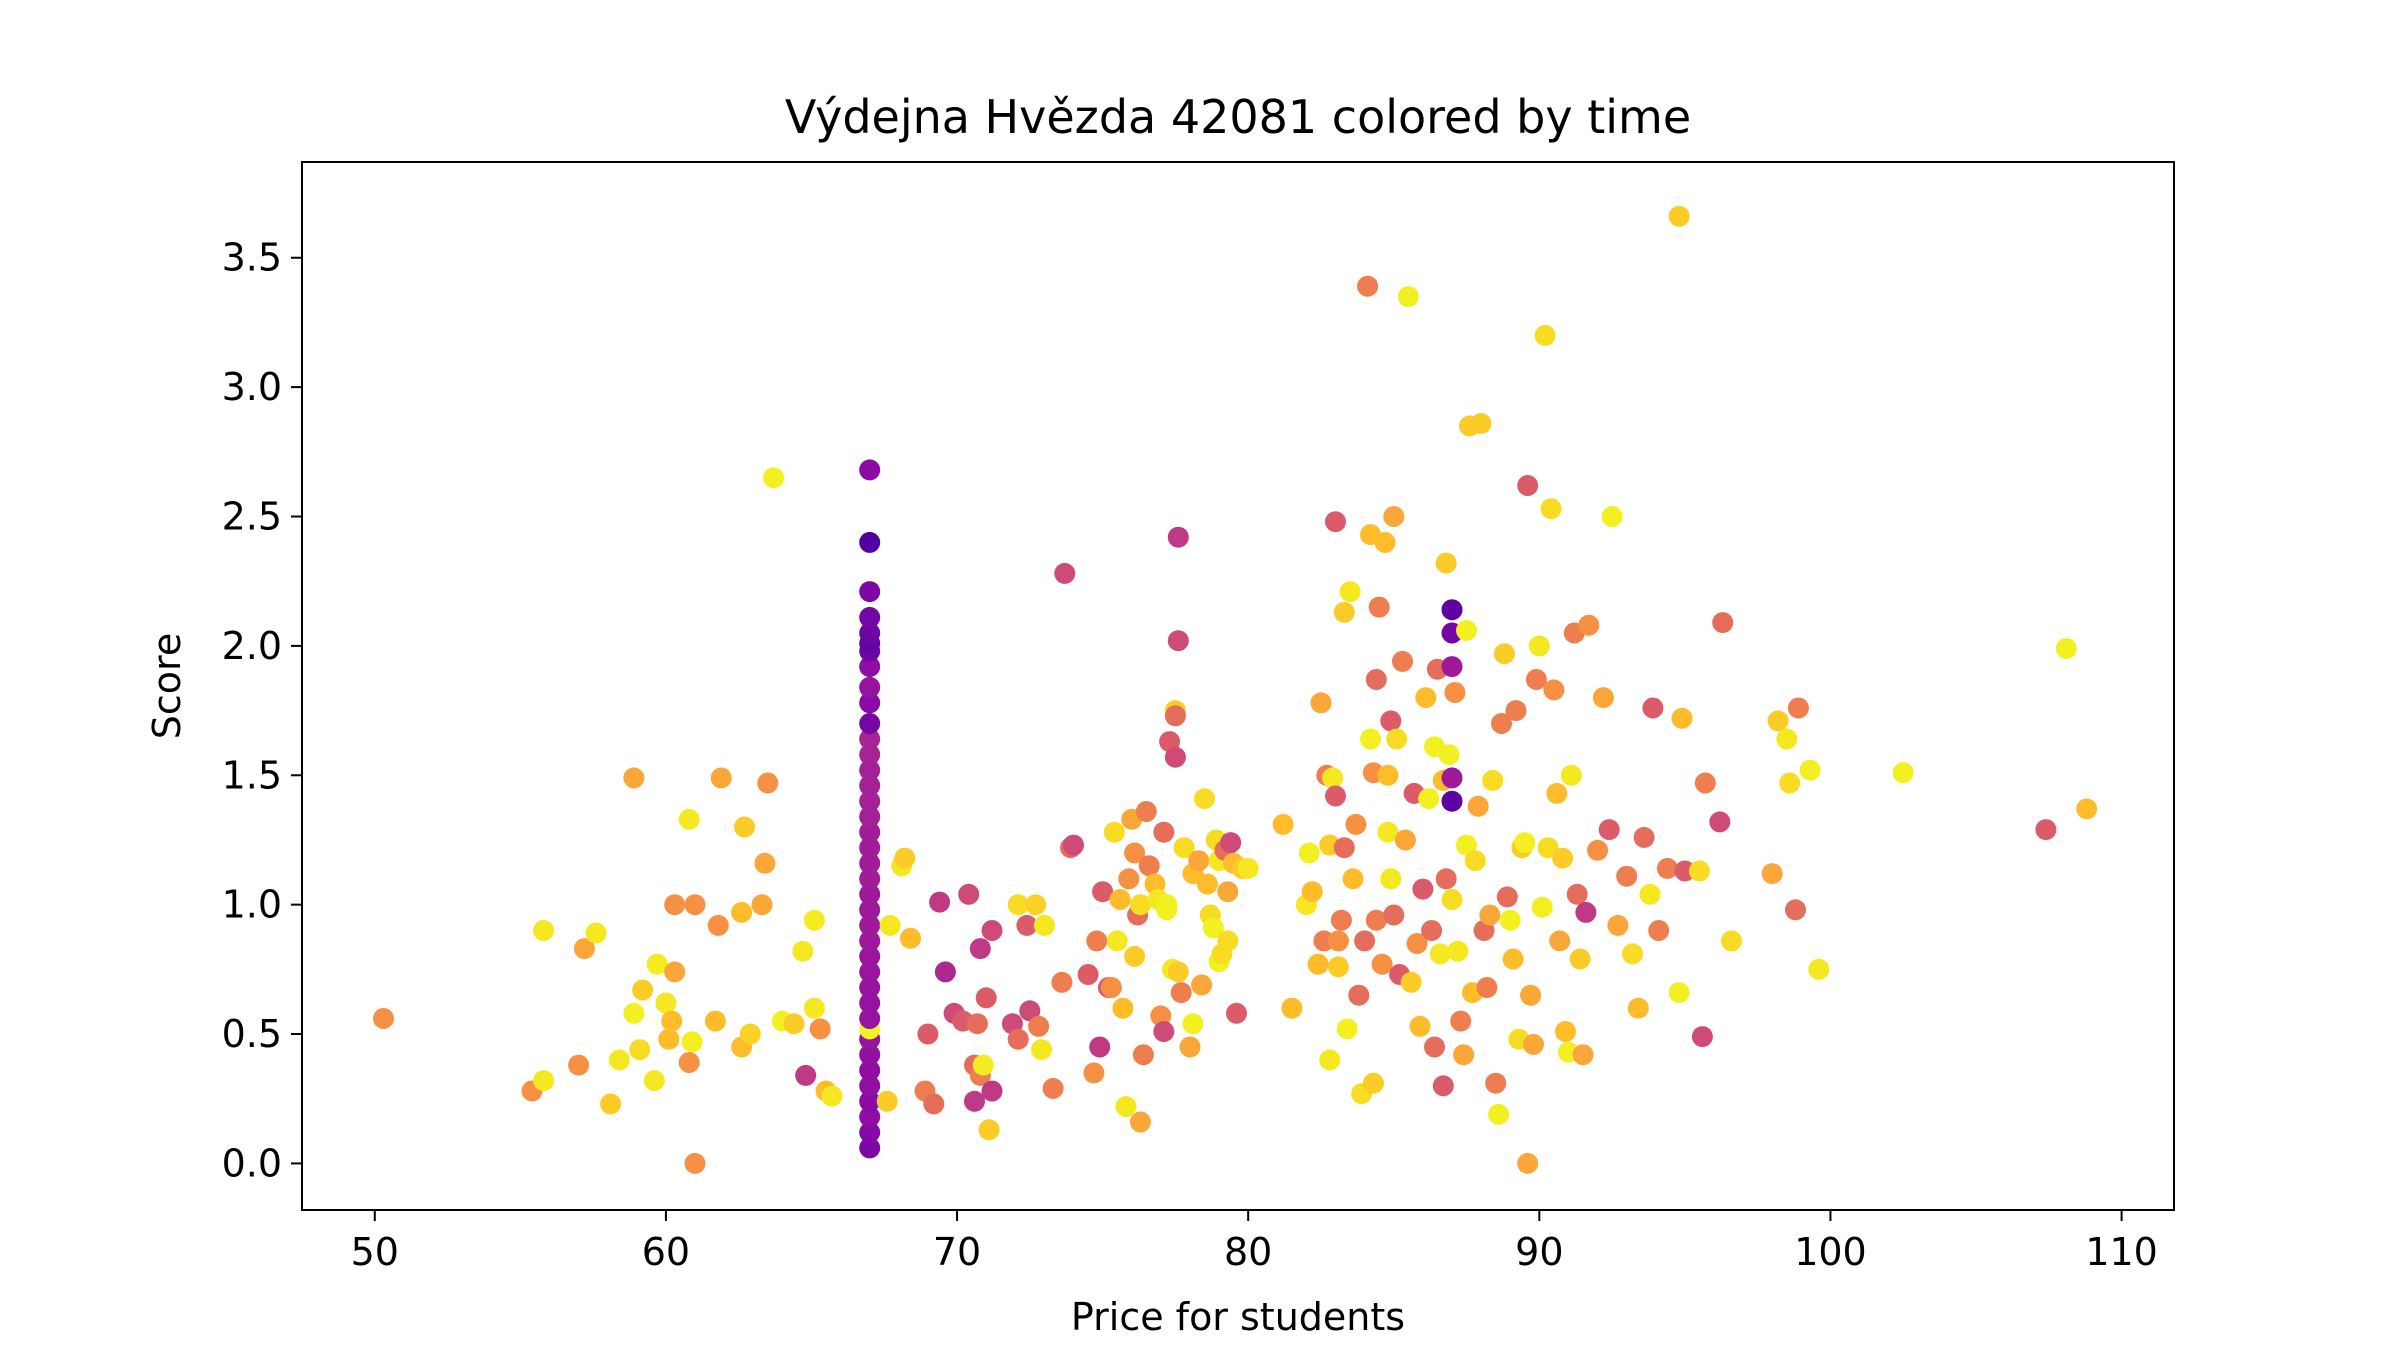 The height and width of the screenshot is (1350, 2400). Describe the element at coordinates (2121, 1252) in the screenshot. I see `x-tick-label: 110` at that location.